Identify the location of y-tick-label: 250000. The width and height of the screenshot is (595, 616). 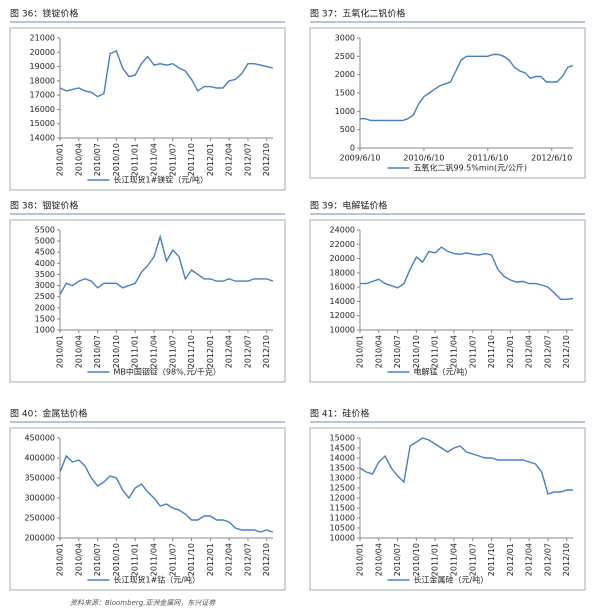
(39, 518).